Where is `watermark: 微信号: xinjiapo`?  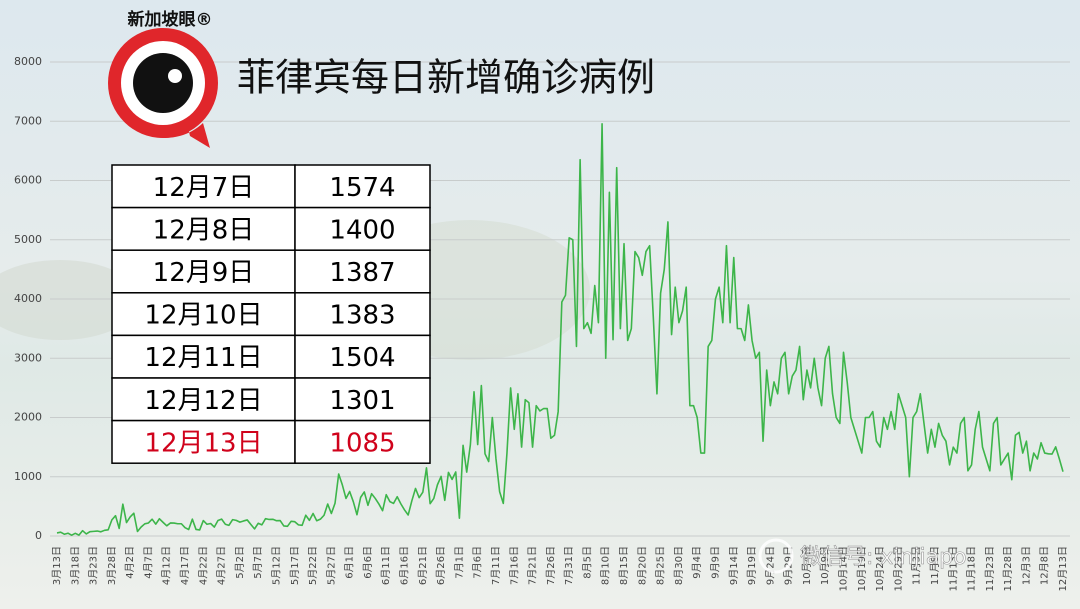
watermark: 微信号: xinjiapo is located at coordinates (862, 556).